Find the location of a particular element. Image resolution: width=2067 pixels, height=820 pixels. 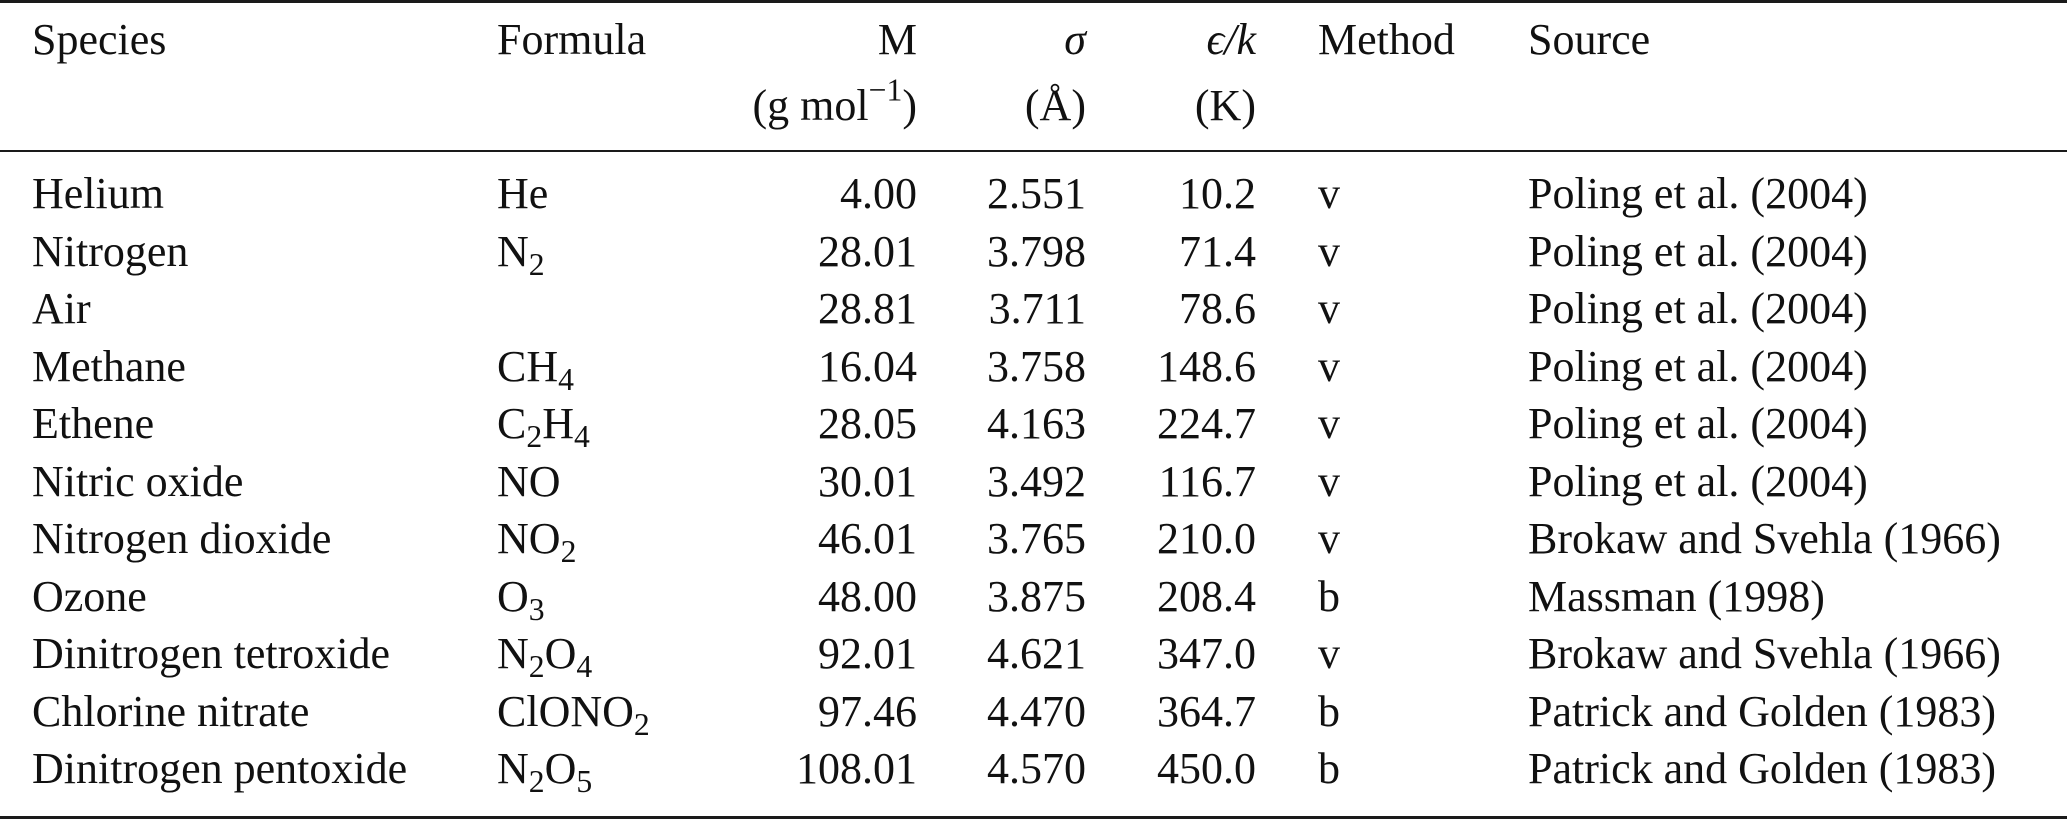

row-species: Chlorine nitrate is located at coordinates (171, 711).